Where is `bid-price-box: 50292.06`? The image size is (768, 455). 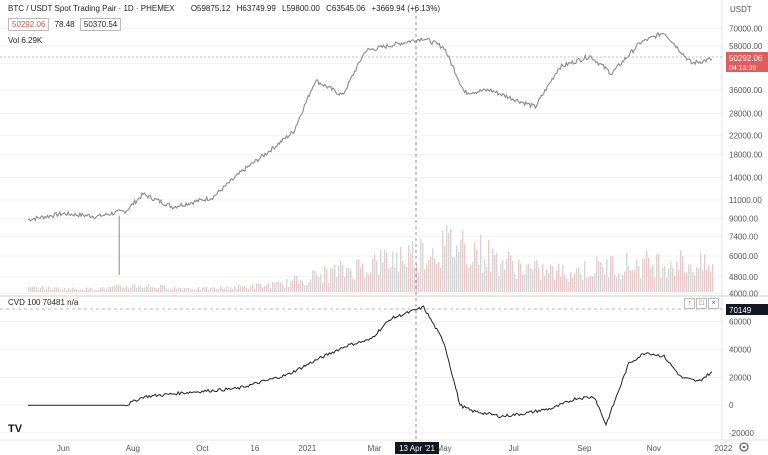 bid-price-box: 50292.06 is located at coordinates (29, 24).